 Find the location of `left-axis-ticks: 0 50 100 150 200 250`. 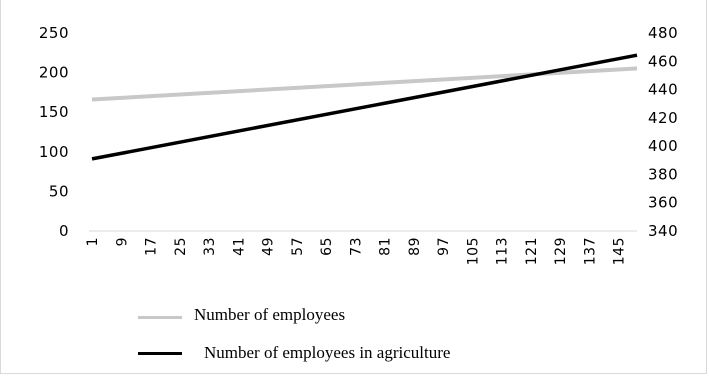

left-axis-ticks: 0 50 100 150 200 250 is located at coordinates (54, 132).